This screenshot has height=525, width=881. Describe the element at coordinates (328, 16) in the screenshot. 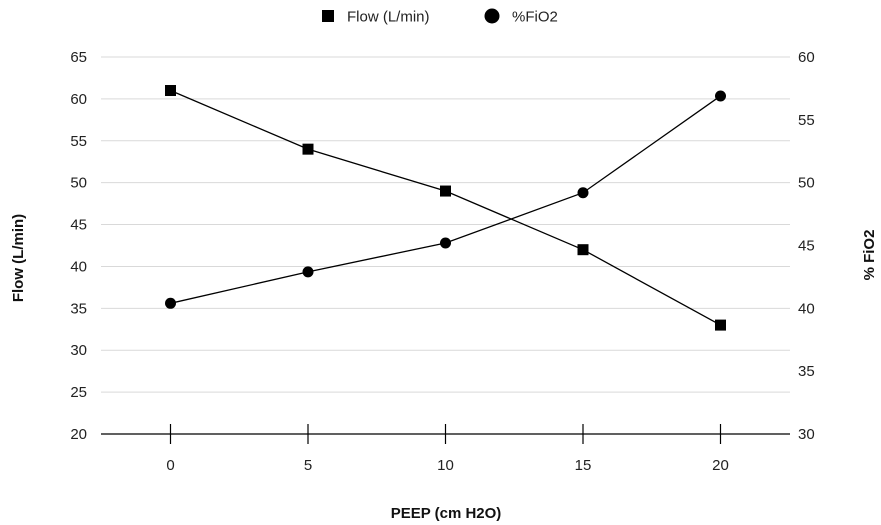

I see `legend-marker-square` at that location.